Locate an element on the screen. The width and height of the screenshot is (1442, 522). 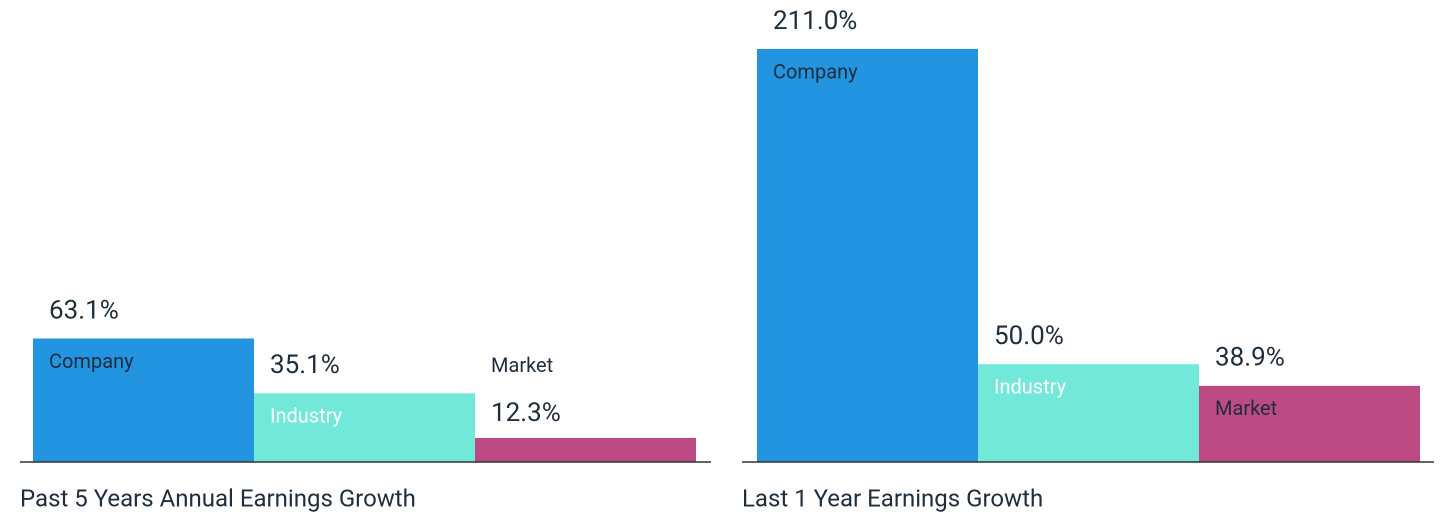
value-label: 12.3% is located at coordinates (526, 413).